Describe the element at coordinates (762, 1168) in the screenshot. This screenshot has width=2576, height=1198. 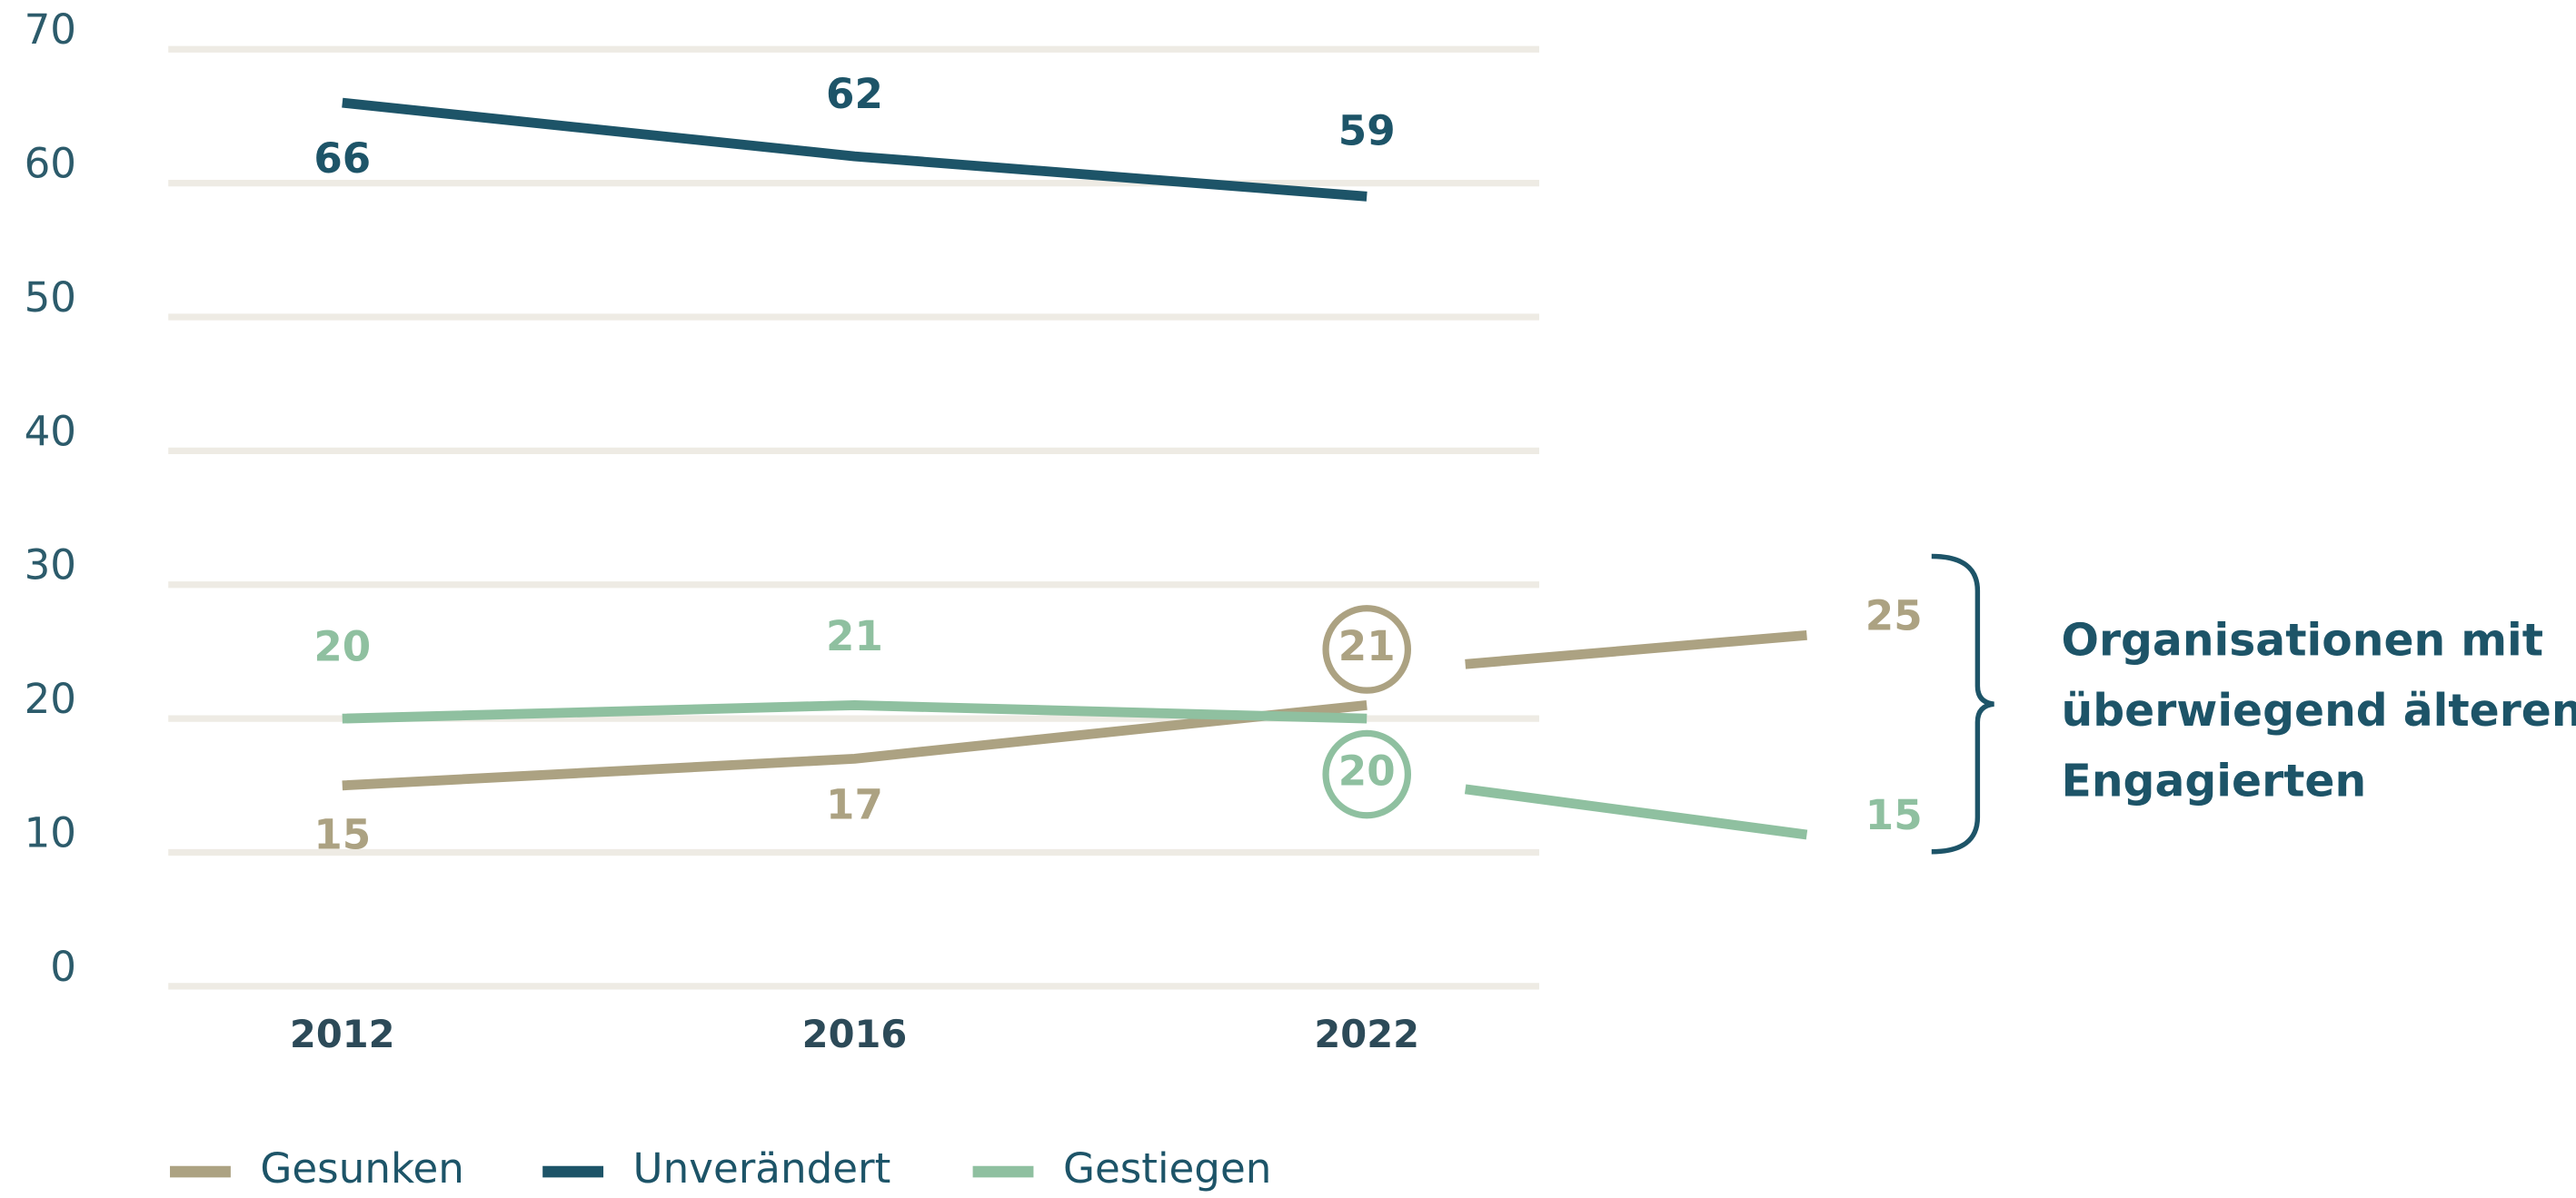
I see `legend-label: Unverändert` at that location.